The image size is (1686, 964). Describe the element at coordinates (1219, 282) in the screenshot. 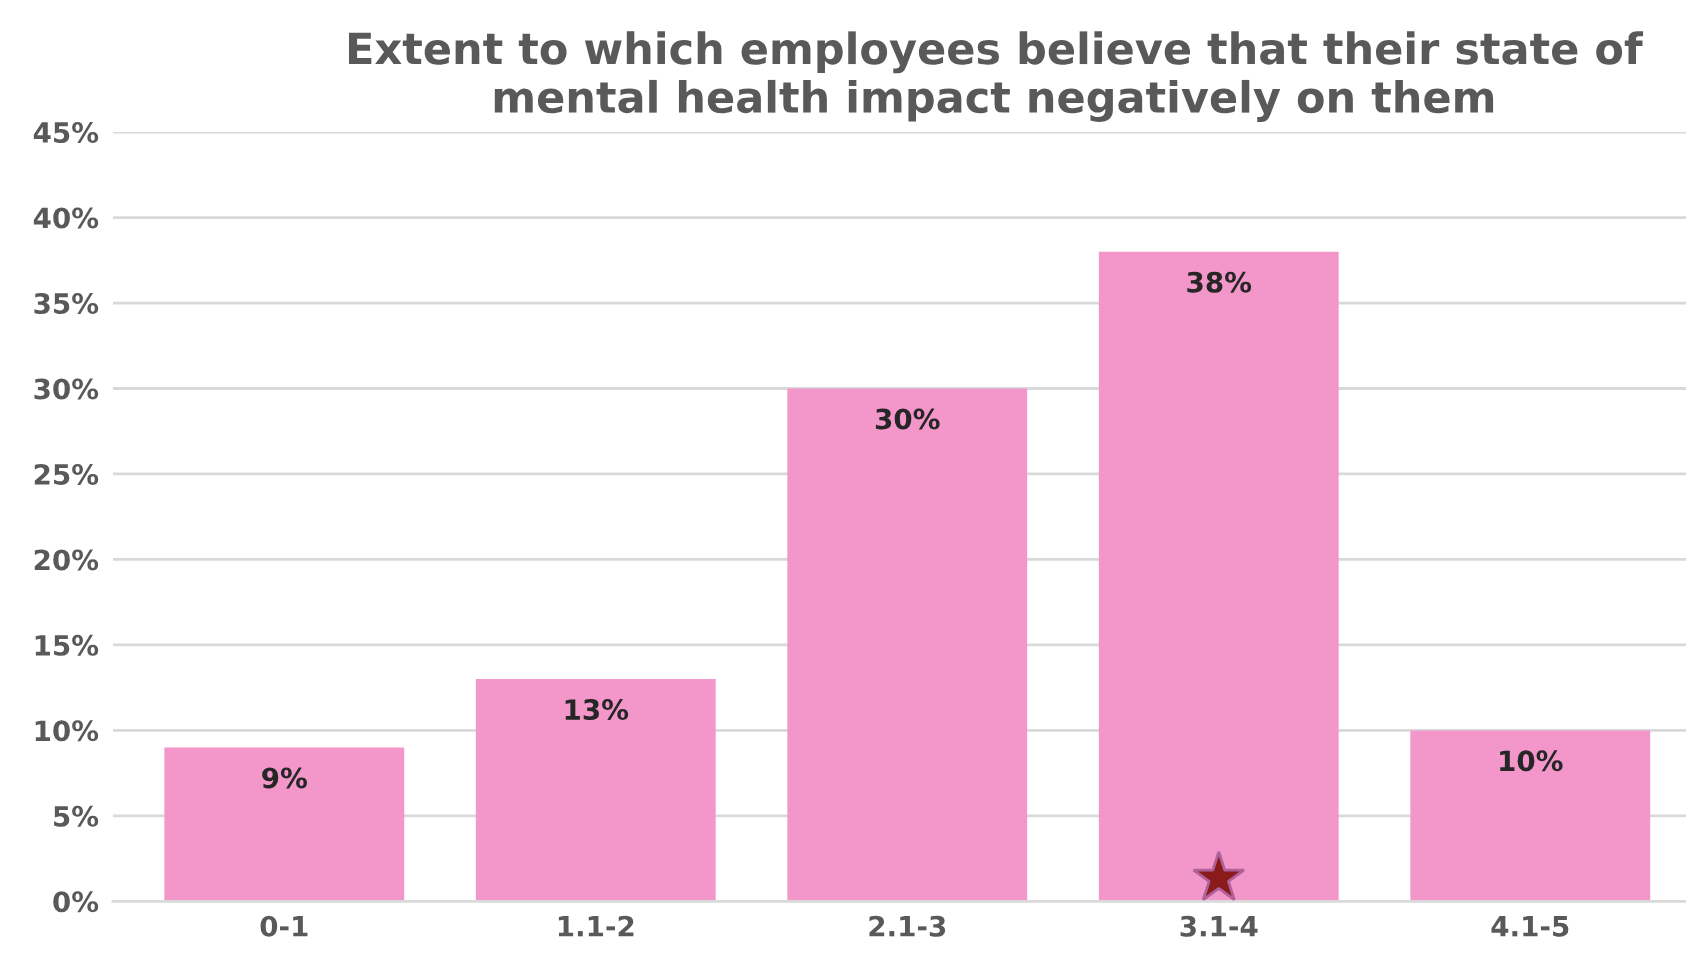

I see `data-label: 38%` at that location.